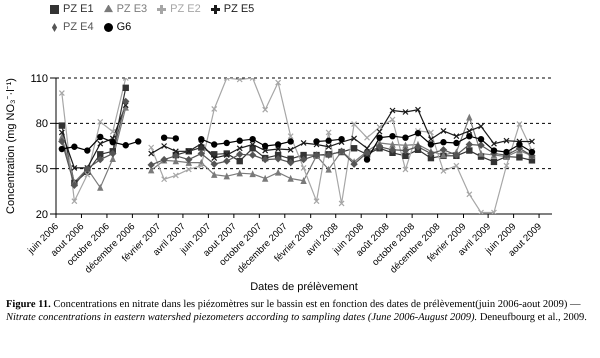 This screenshot has width=600, height=358. I want to click on legend-label: PZ E1, so click(78, 9).